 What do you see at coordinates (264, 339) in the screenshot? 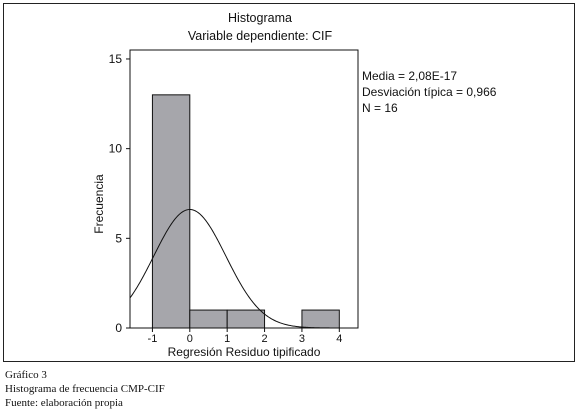
I see `x-tick-label-3: 2` at bounding box center [264, 339].